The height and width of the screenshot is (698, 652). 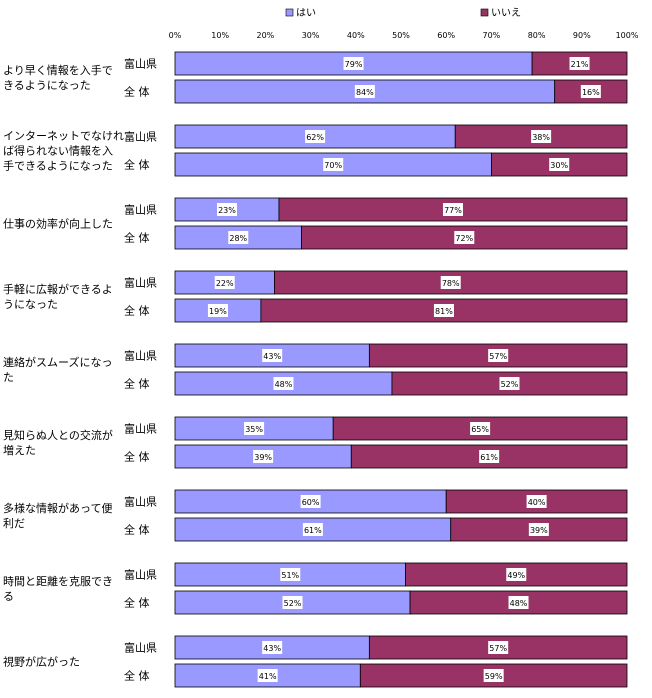 I want to click on data-label-yes: 43%, so click(x=272, y=356).